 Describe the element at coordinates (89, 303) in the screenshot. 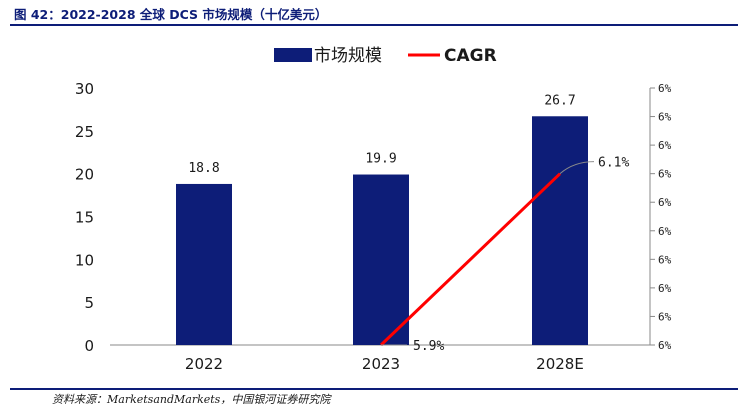

I see `left-y-tick-label: 5` at that location.